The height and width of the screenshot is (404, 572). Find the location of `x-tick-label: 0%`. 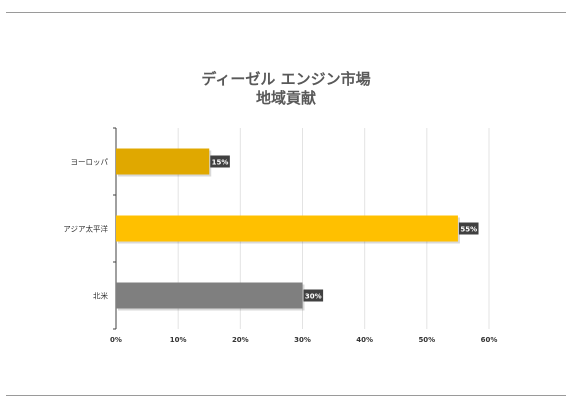

x-tick-label: 0% is located at coordinates (116, 340).